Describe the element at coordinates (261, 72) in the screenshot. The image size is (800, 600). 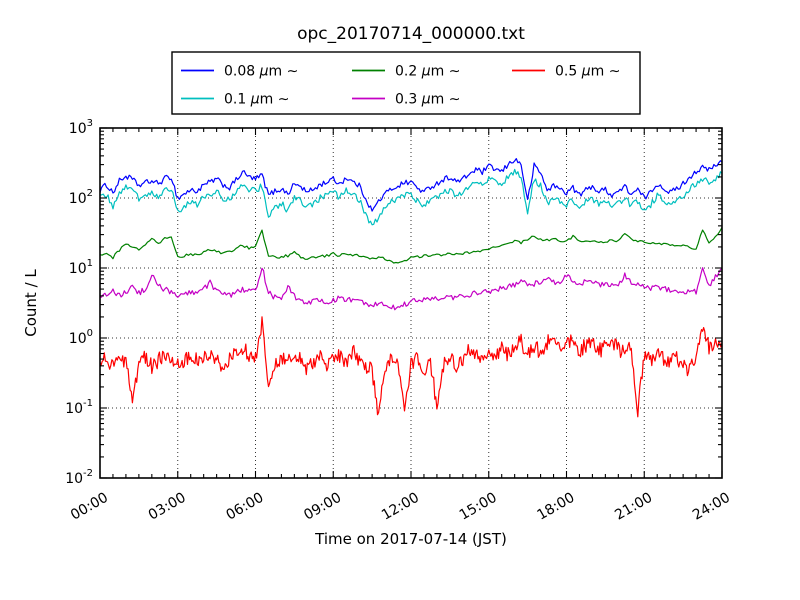
I see `legend-label: 0.08 μm ∼` at that location.